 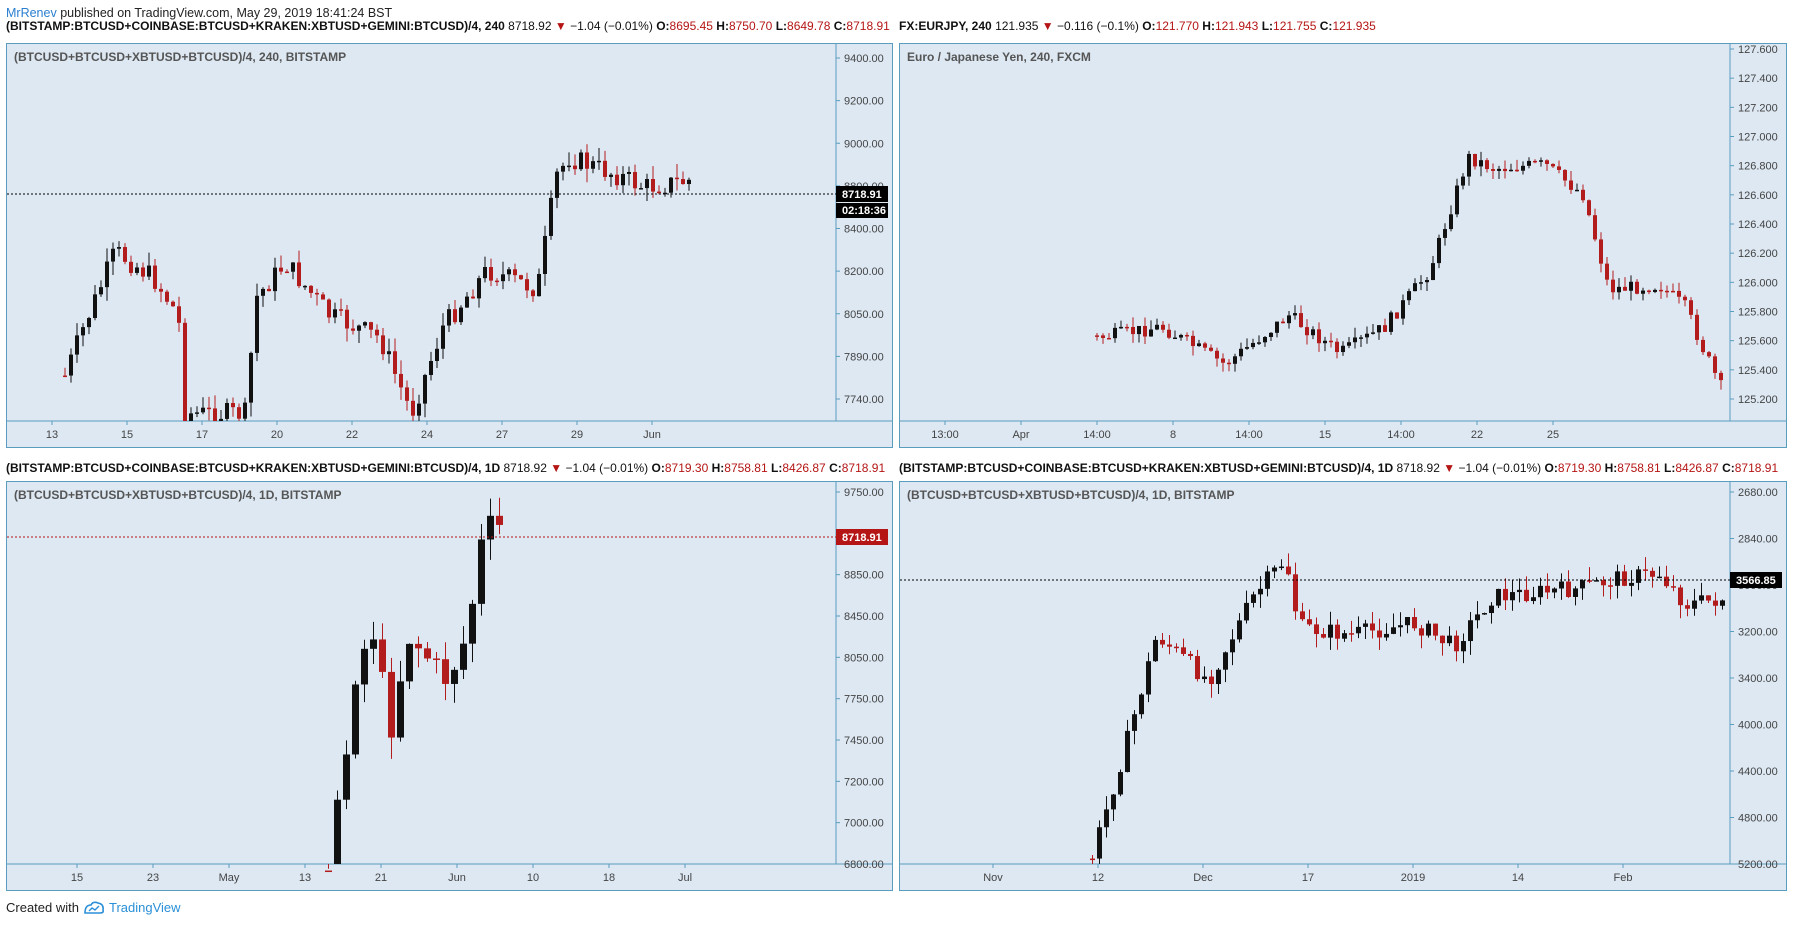 What do you see at coordinates (864, 357) in the screenshot?
I see `y-axis-tick: 7890.00` at bounding box center [864, 357].